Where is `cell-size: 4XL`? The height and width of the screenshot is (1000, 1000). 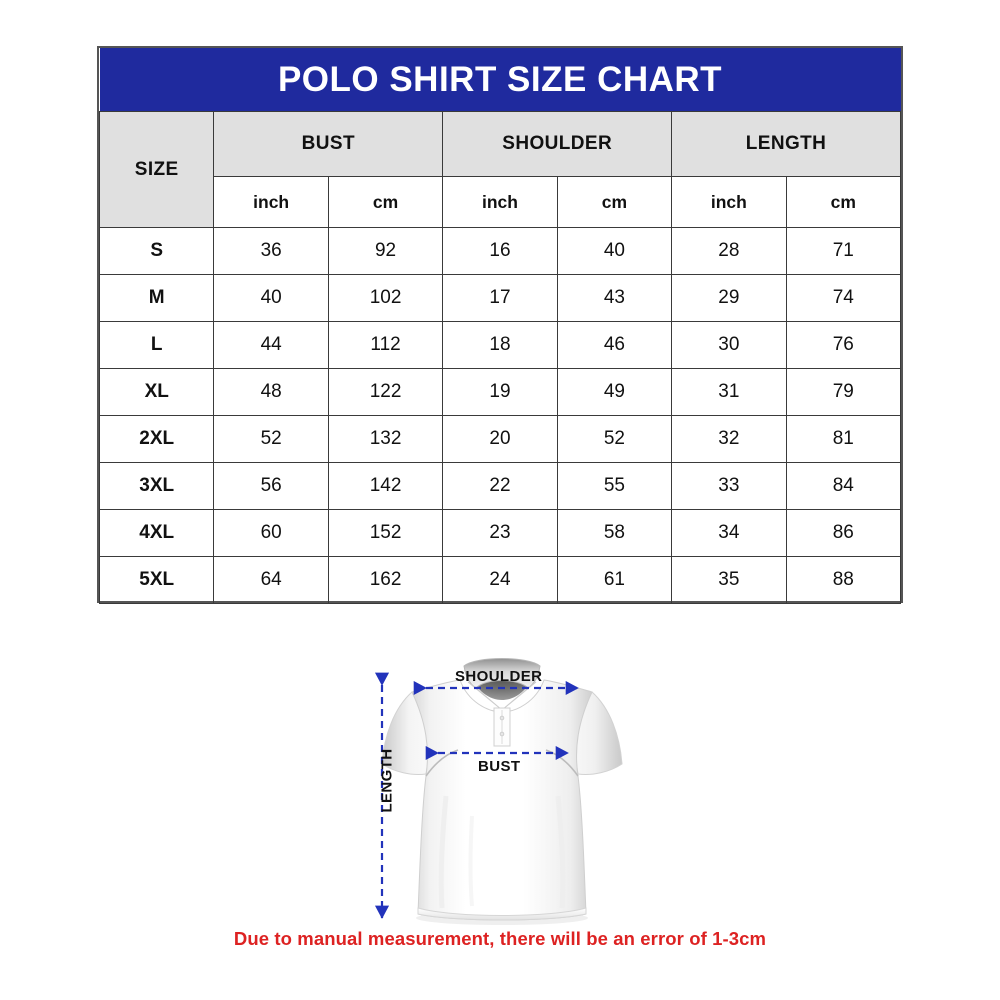
cell-size: 4XL is located at coordinates (156, 533).